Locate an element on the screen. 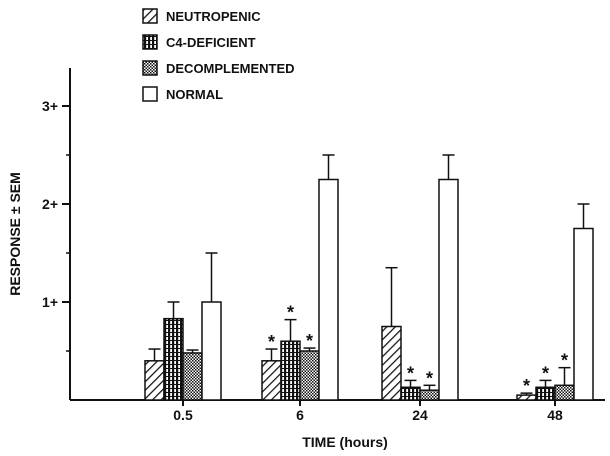  bar-normal-0.5 is located at coordinates (211, 351).